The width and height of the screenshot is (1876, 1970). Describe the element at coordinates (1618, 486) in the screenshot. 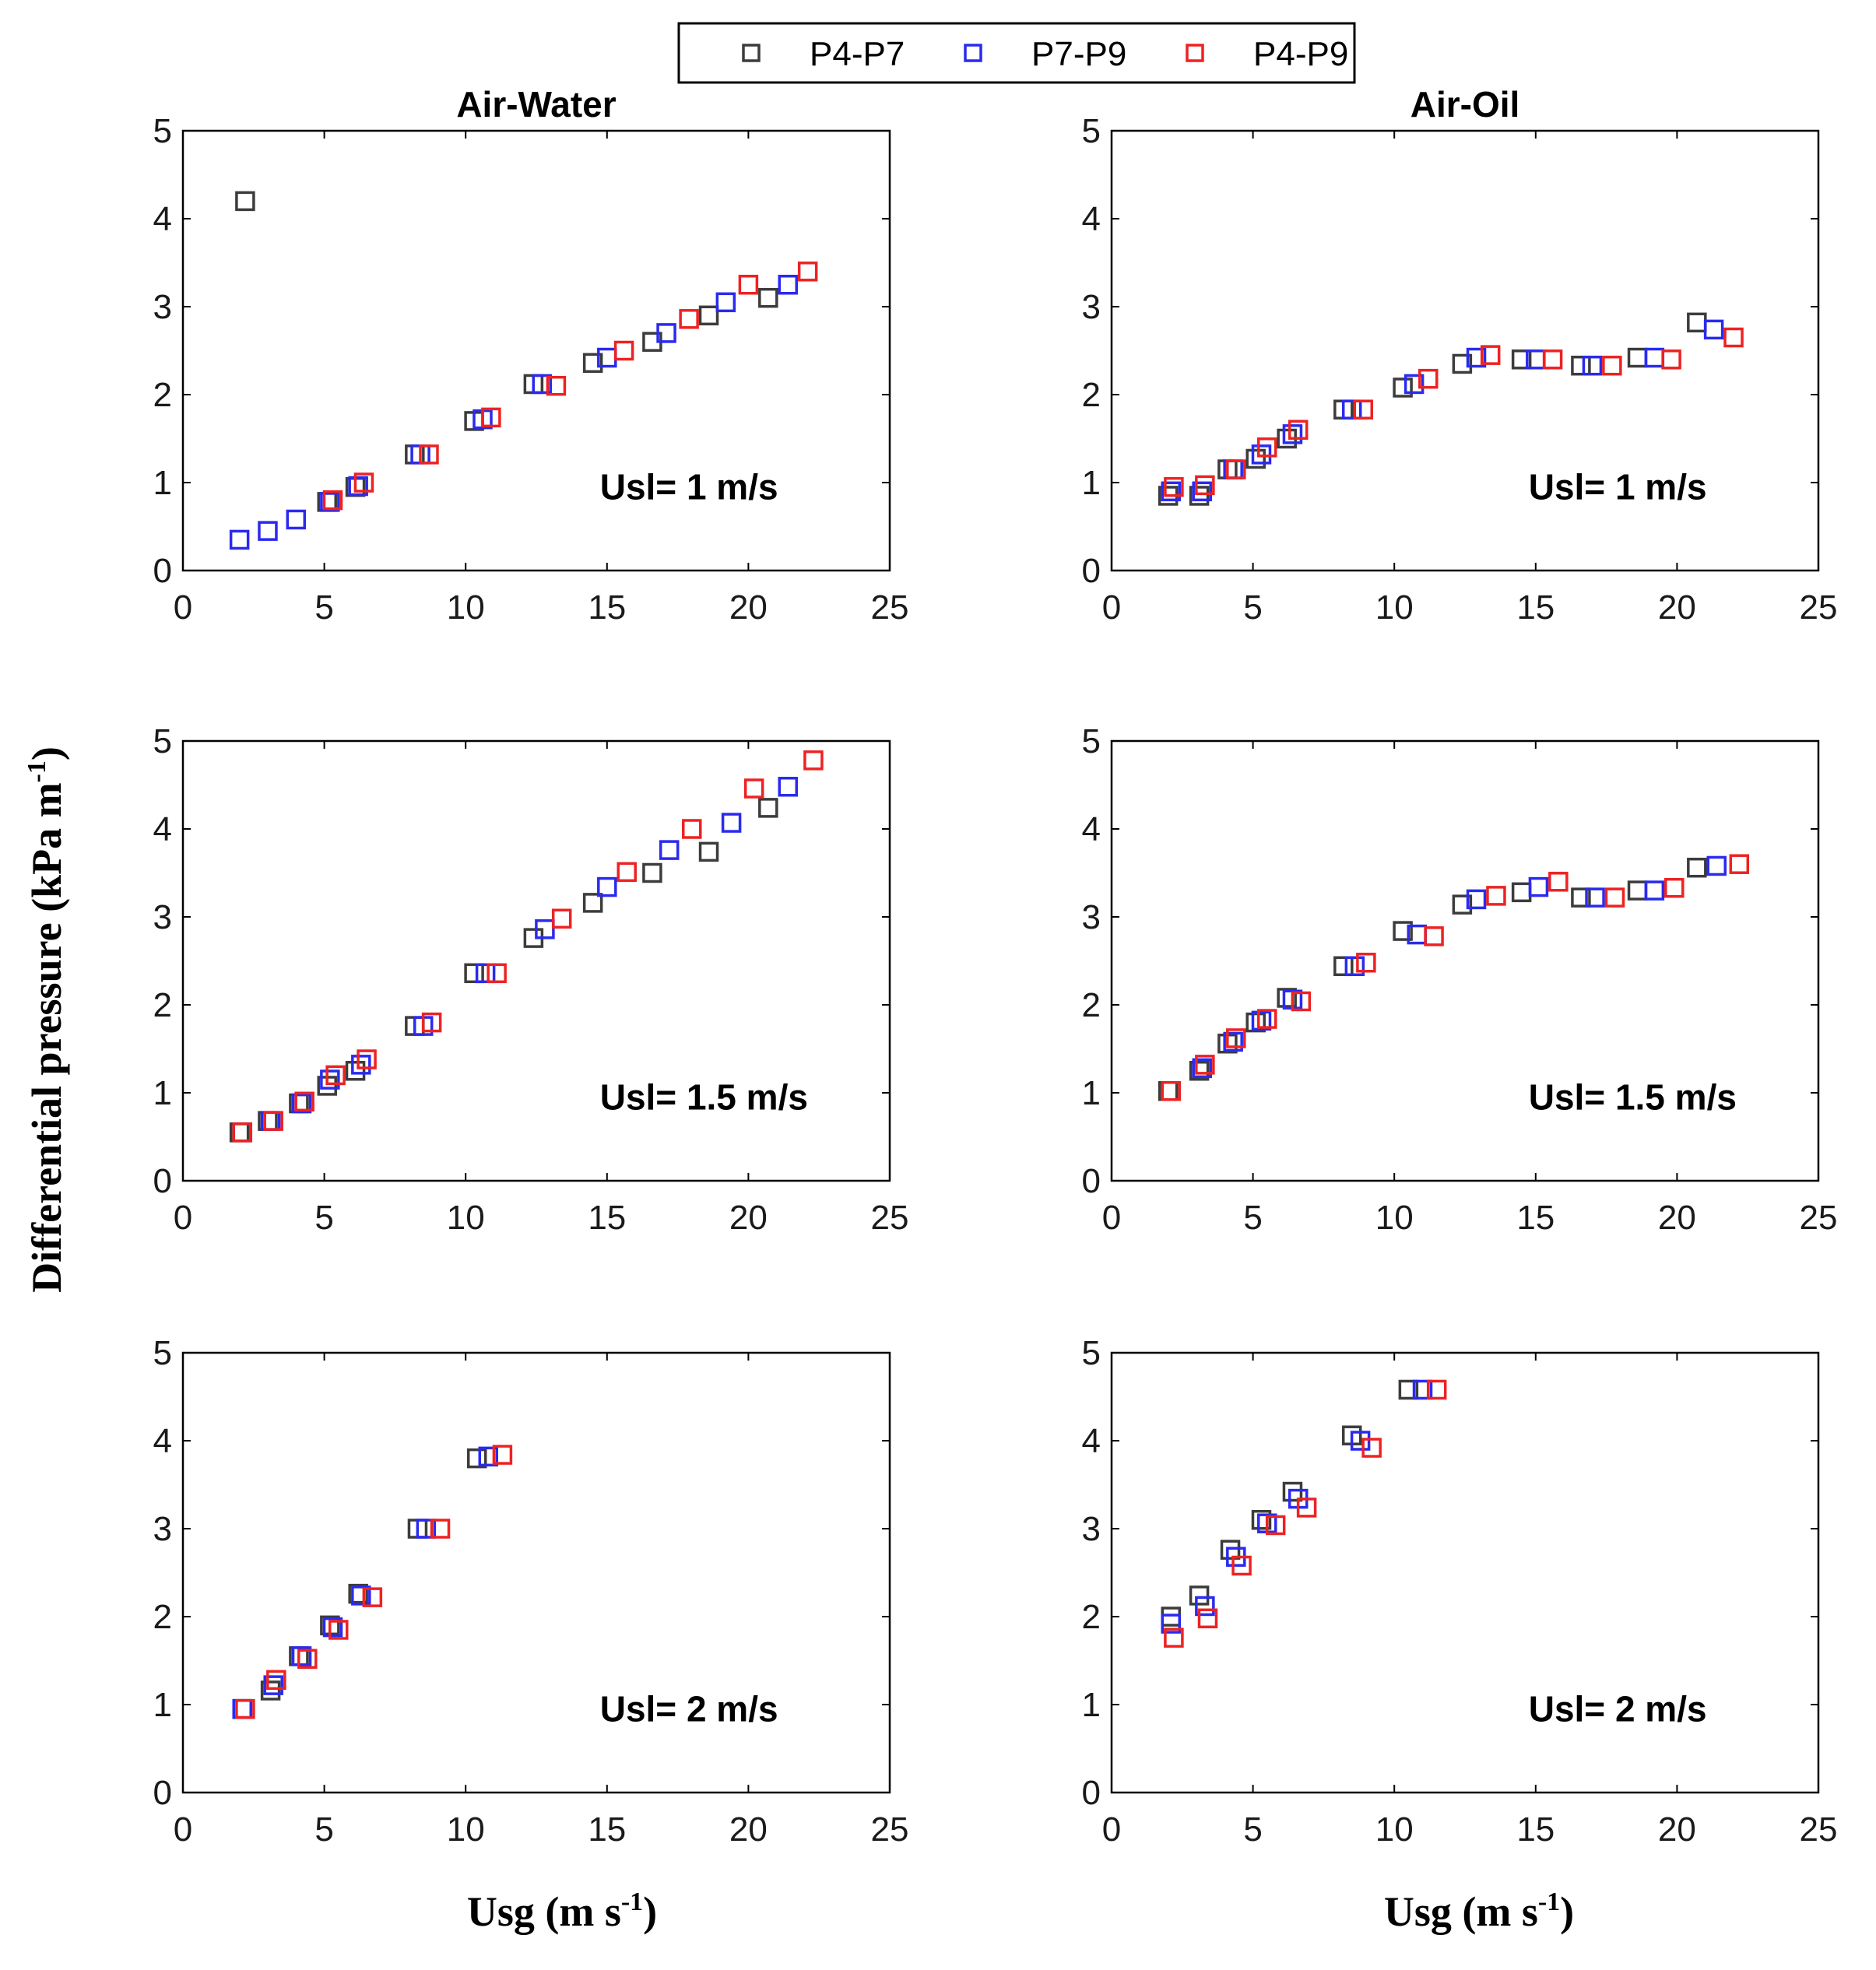

I see `usl-annotation: Usl= 1 m/s` at that location.